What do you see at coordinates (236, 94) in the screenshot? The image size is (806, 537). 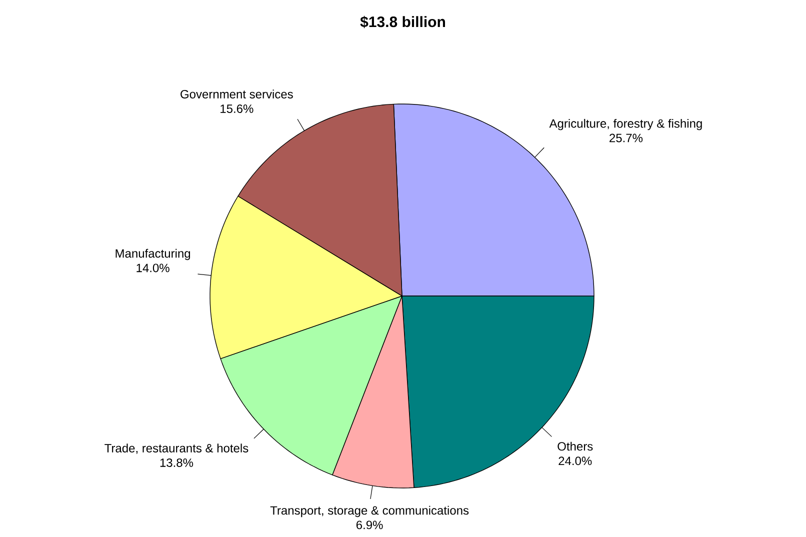 I see `slice-label: Government services` at bounding box center [236, 94].